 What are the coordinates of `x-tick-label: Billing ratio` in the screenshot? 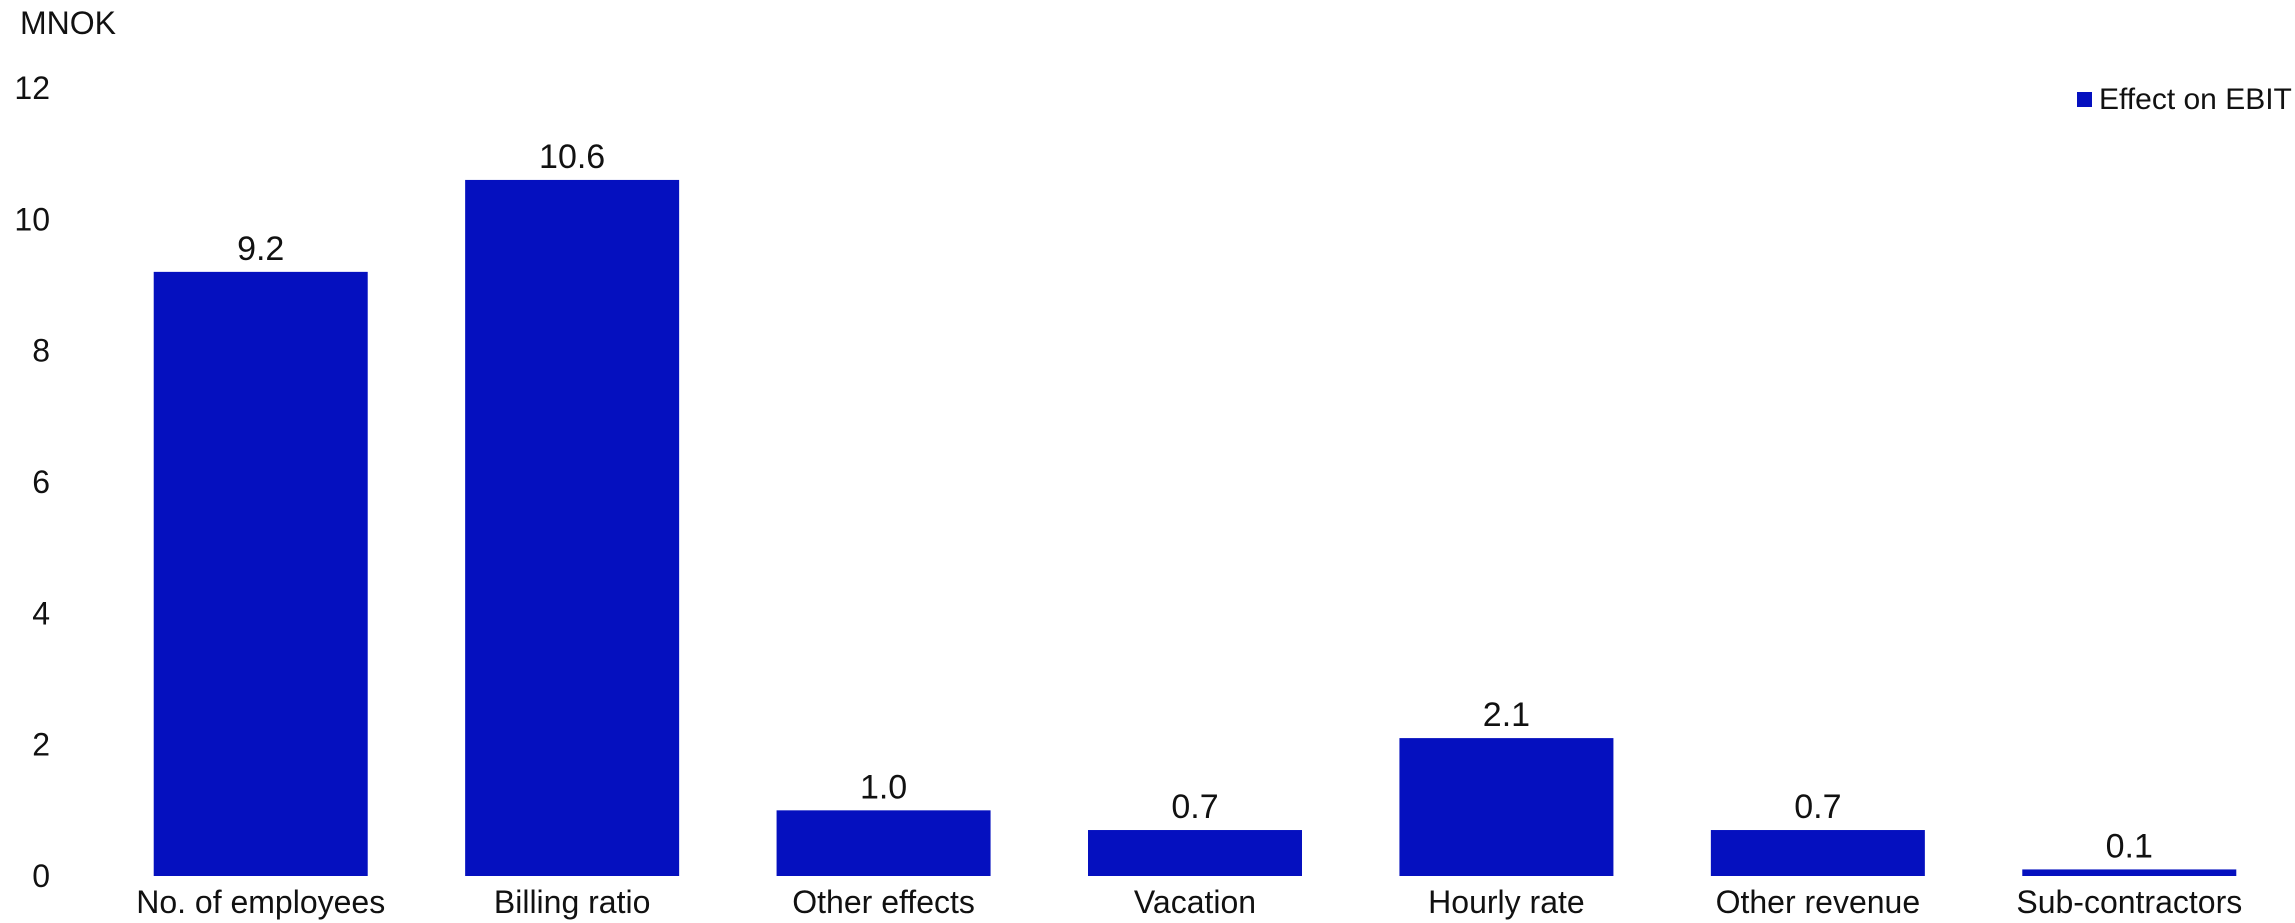 It's located at (572, 902).